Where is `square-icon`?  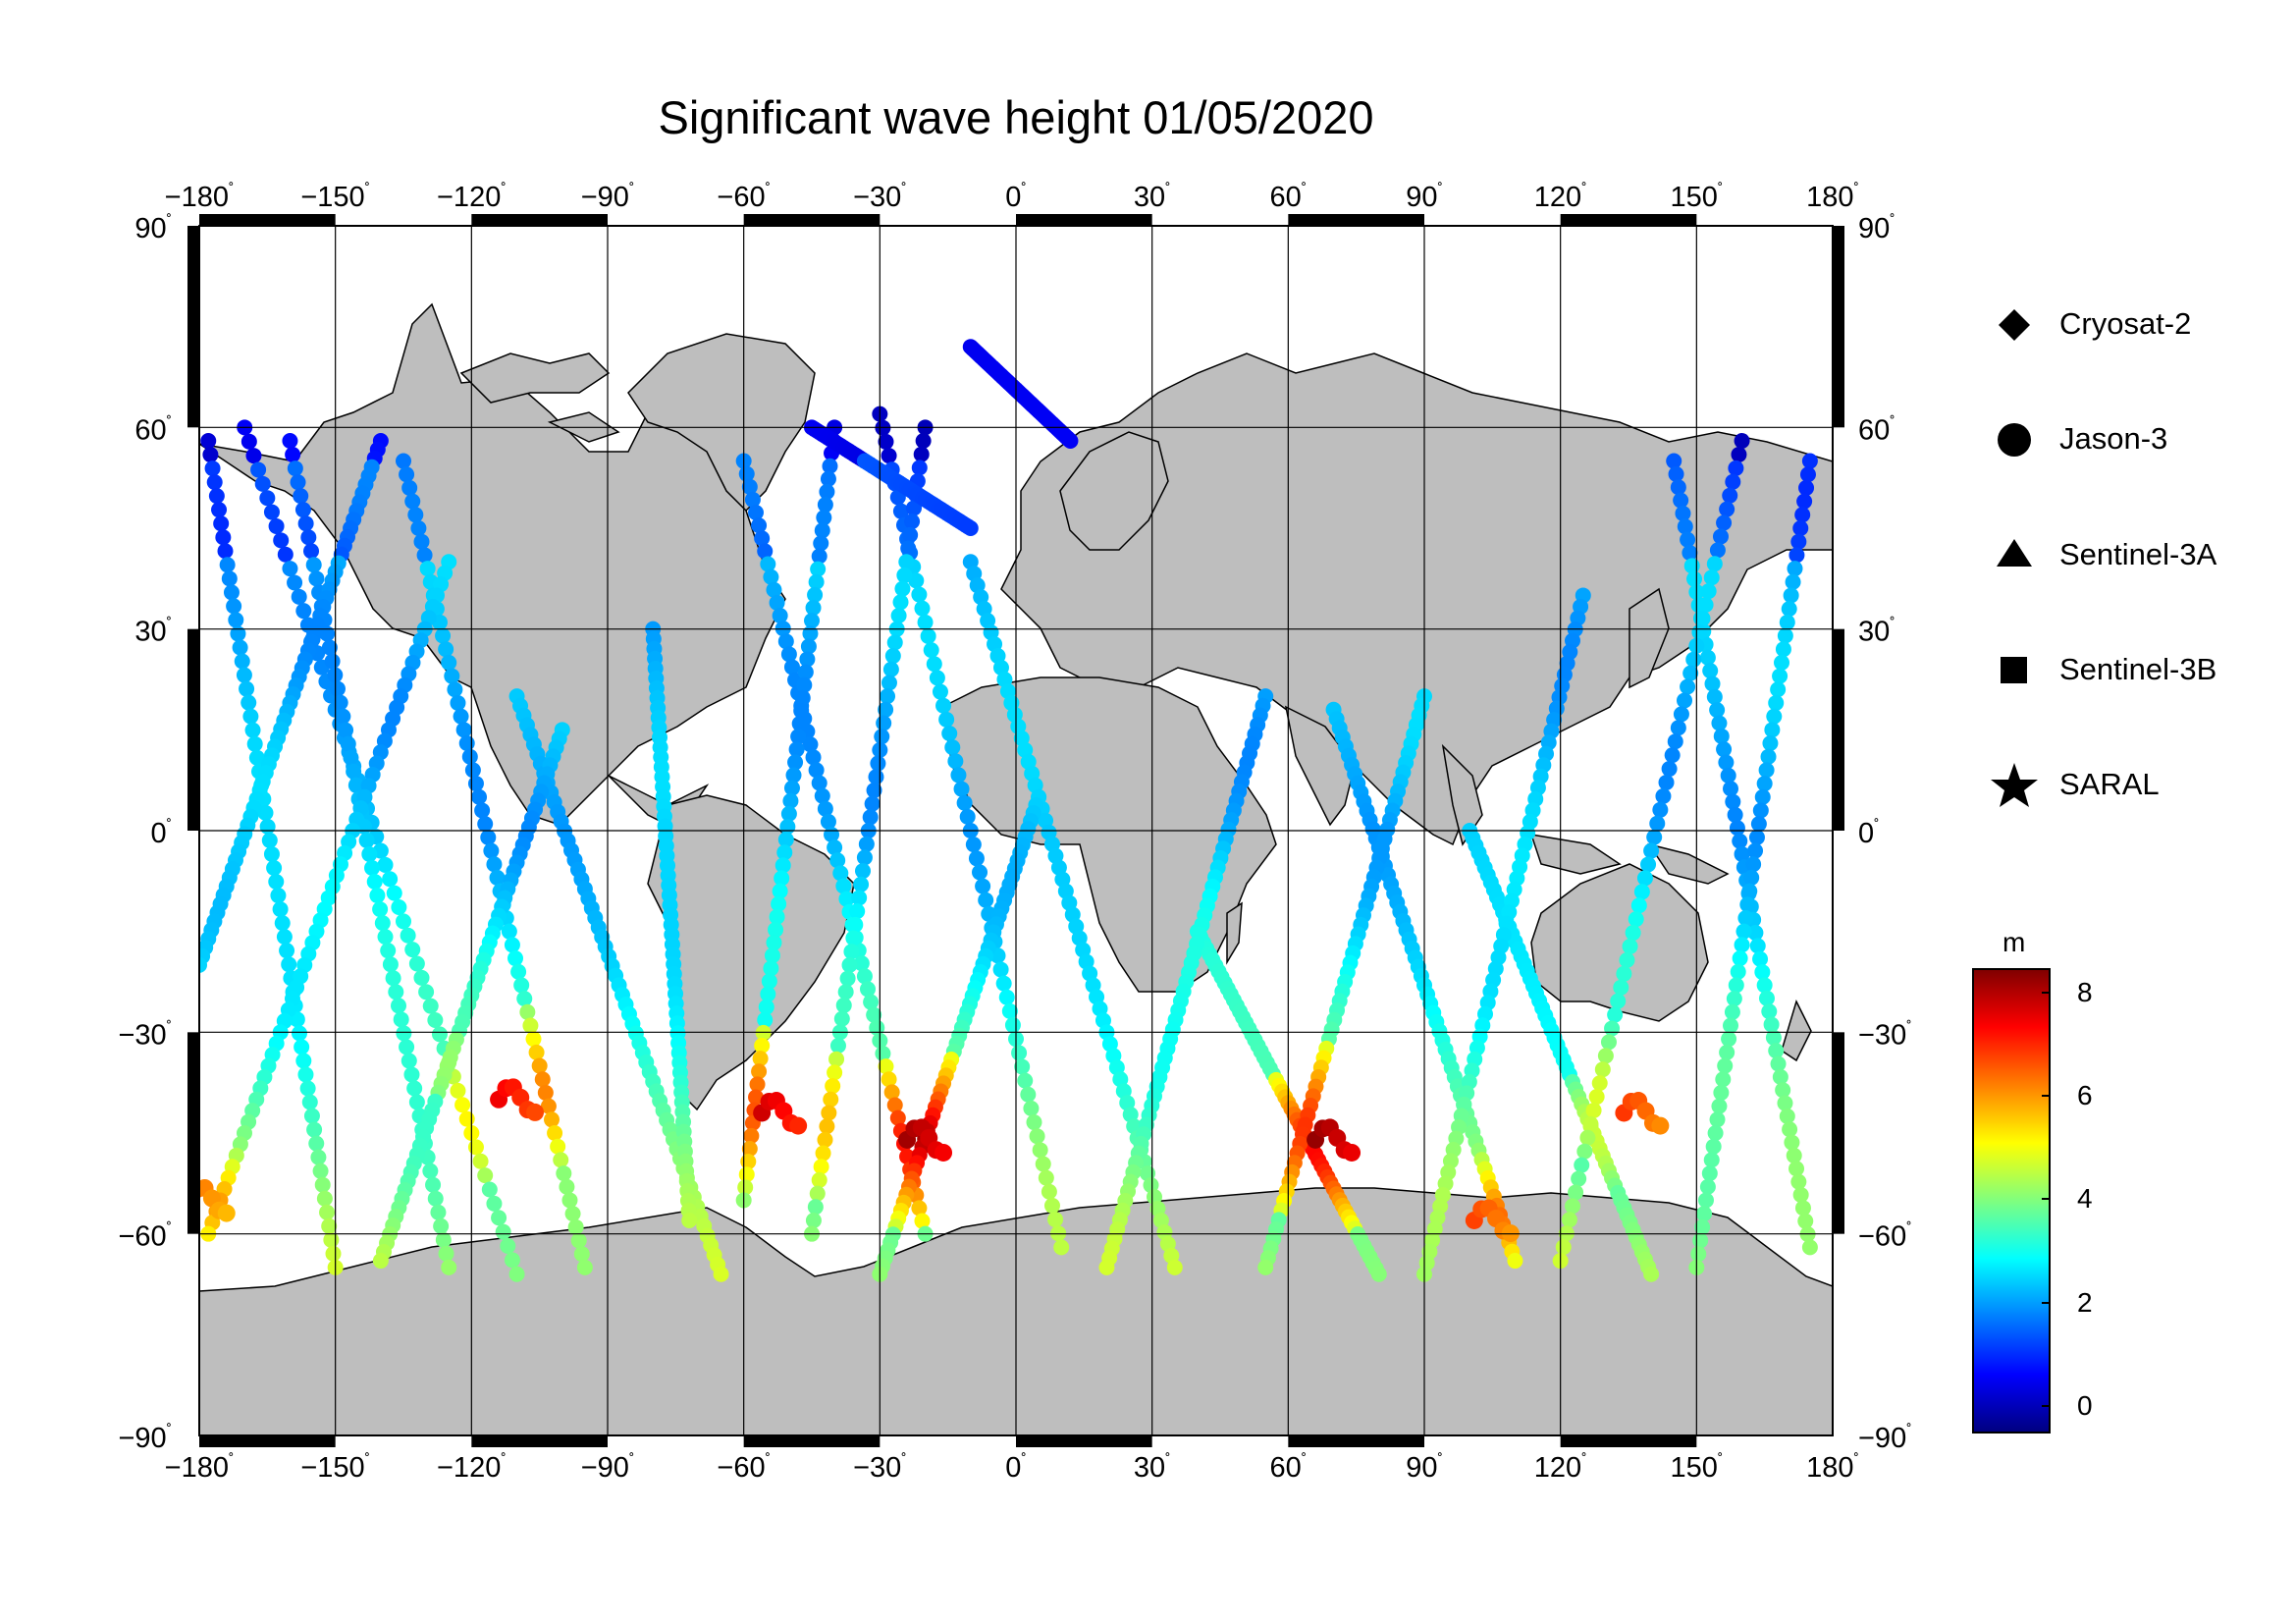 square-icon is located at coordinates (2014, 670).